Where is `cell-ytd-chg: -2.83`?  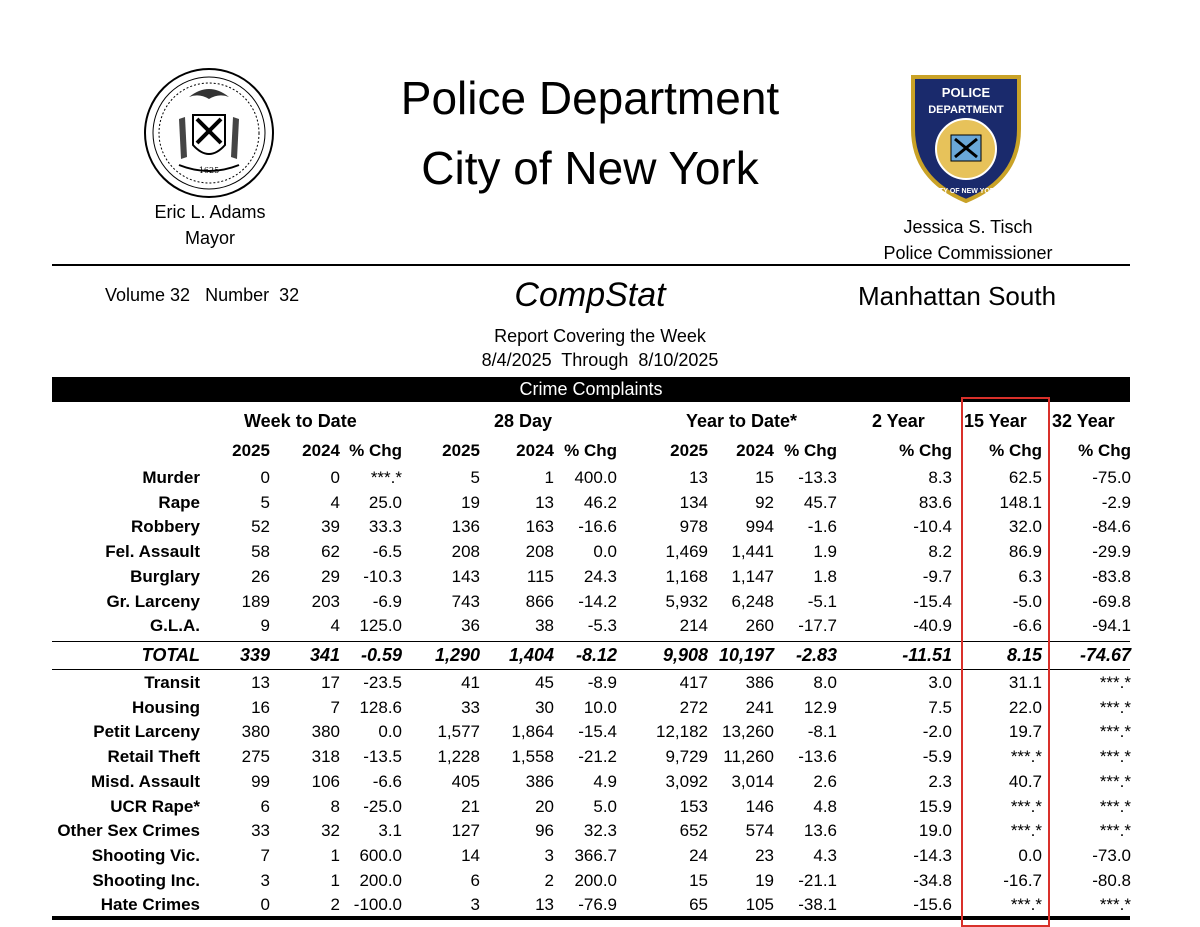
cell-ytd-chg: -2.83 is located at coordinates (816, 655).